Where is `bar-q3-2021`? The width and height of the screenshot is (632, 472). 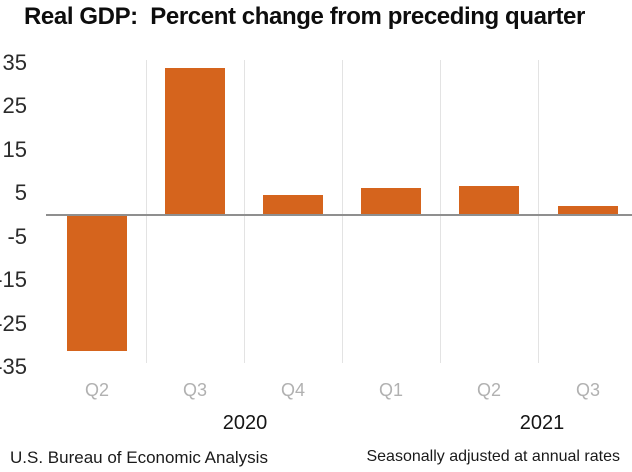 bar-q3-2021 is located at coordinates (588, 210).